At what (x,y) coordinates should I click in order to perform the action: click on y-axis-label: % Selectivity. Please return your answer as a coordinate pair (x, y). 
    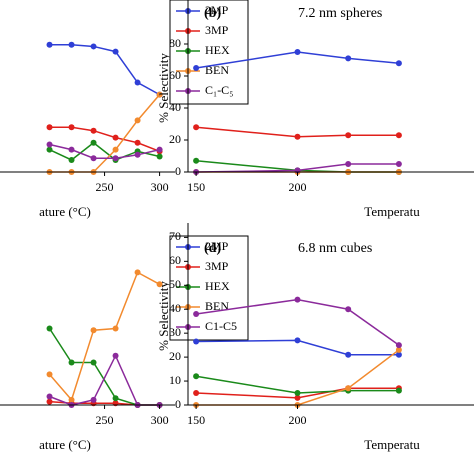
    Looking at the image, I should click on (163, 88).